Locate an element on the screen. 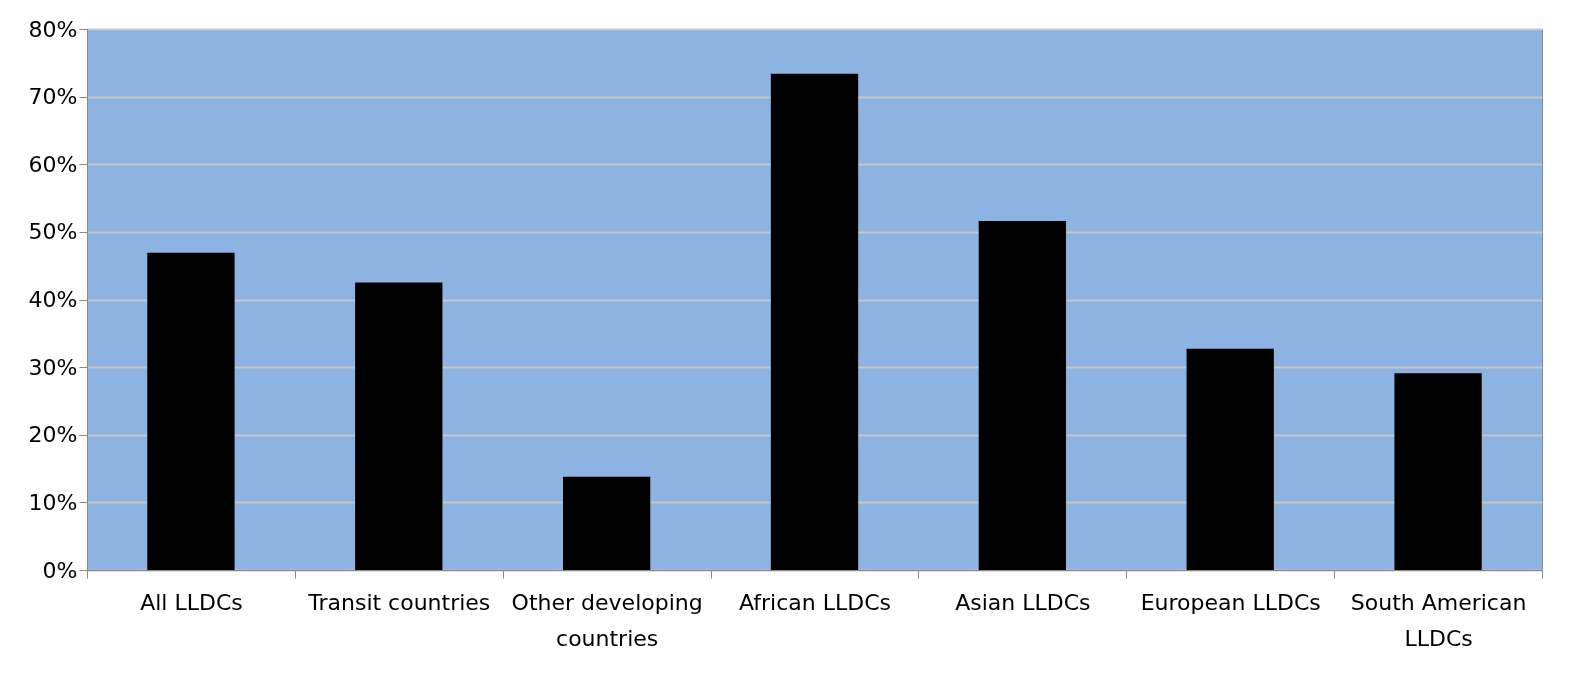 Image resolution: width=1570 pixels, height=684 pixels. x-tick-label: Other developing countries is located at coordinates (607, 620).